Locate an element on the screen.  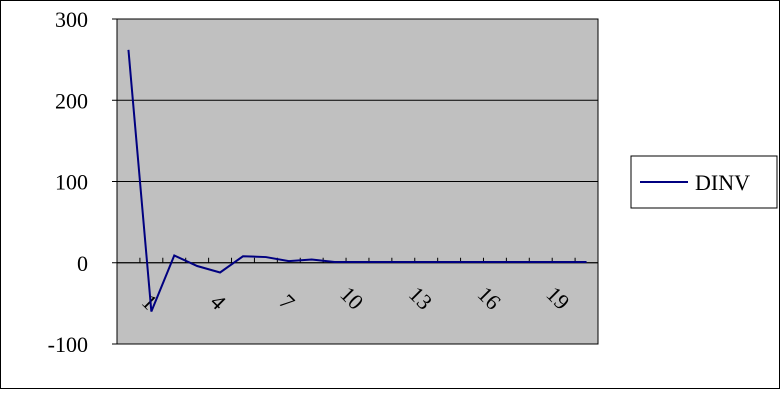
y-tick-label: 0 is located at coordinates (82, 263).